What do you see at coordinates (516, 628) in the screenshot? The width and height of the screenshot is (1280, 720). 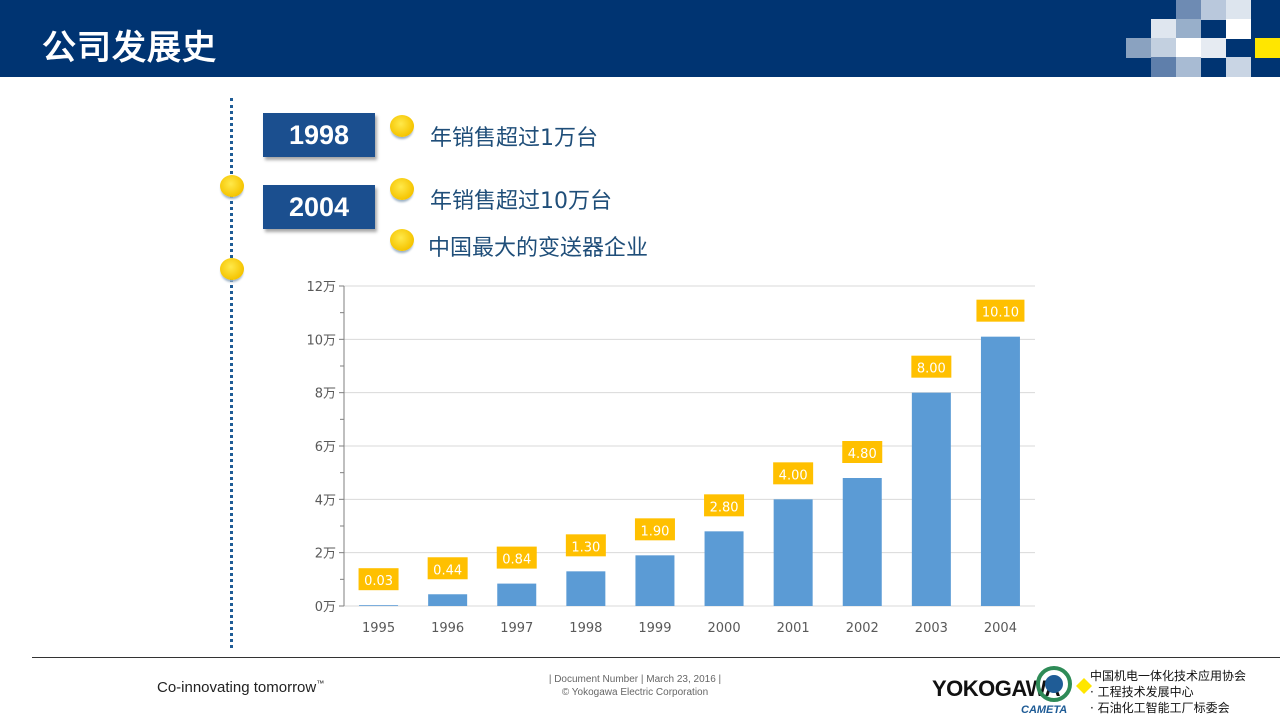 I see `x-tick-label: 1997` at bounding box center [516, 628].